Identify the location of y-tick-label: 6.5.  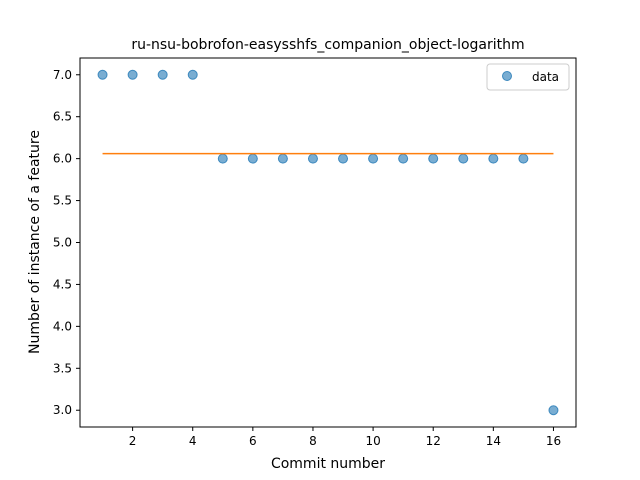
(62, 117).